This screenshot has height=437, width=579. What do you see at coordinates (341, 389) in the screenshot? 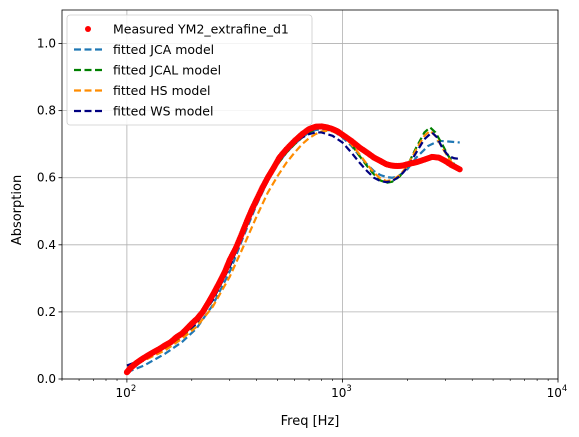
I see `x-axis-ticks: 102 103 104` at bounding box center [341, 389].